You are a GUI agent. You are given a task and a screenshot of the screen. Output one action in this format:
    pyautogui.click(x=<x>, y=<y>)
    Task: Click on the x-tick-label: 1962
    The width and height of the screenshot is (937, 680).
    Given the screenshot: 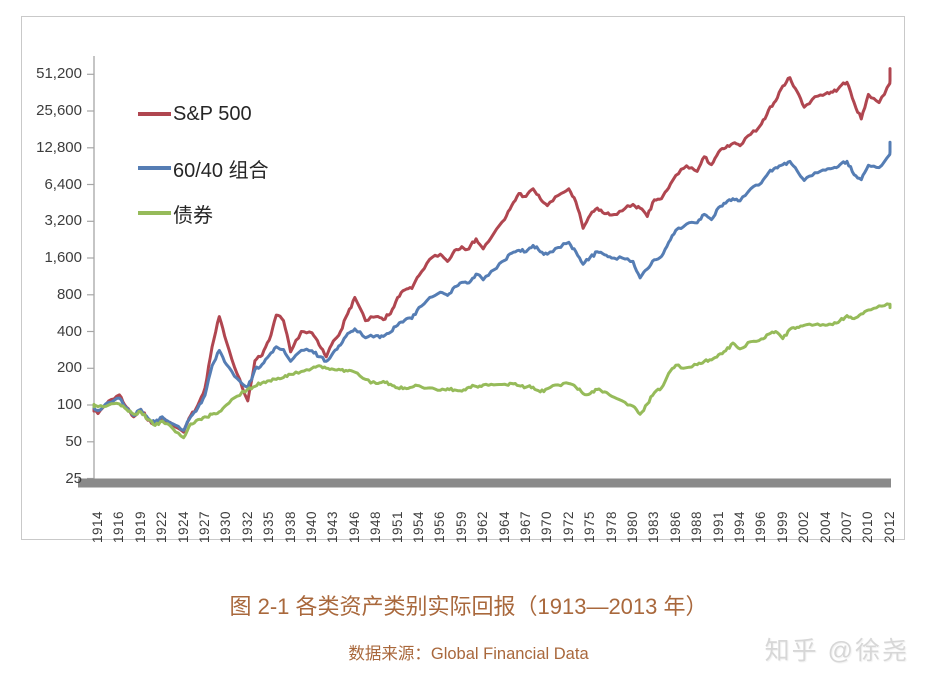 What is the action you would take?
    pyautogui.click(x=483, y=526)
    